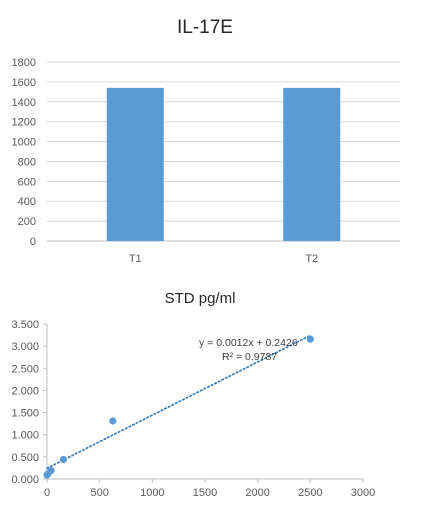 This screenshot has width=422, height=528. What do you see at coordinates (363, 493) in the screenshot?
I see `x-tick-label: 3000` at bounding box center [363, 493].